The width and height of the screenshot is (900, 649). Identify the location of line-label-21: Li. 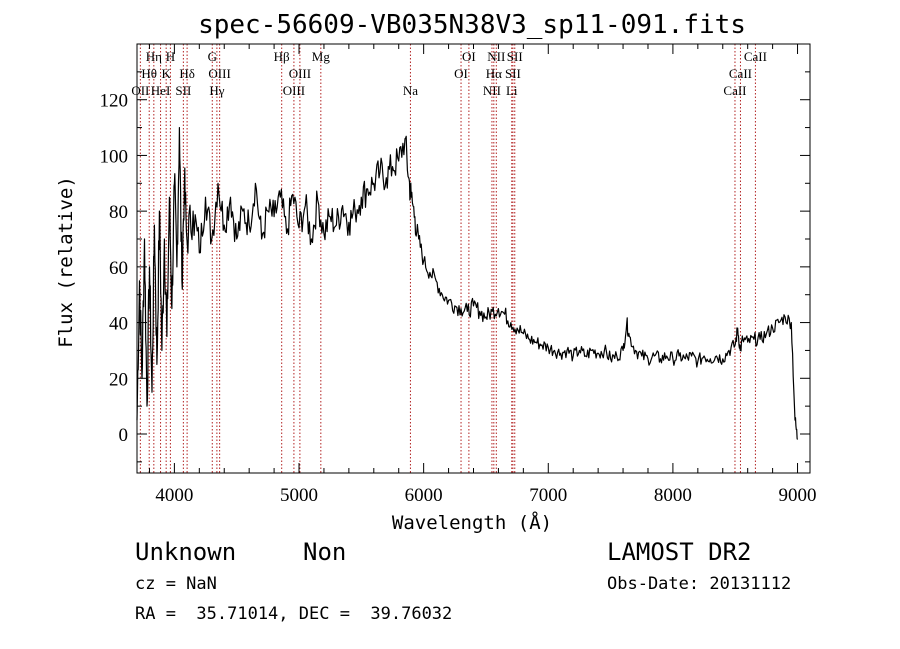
(512, 90).